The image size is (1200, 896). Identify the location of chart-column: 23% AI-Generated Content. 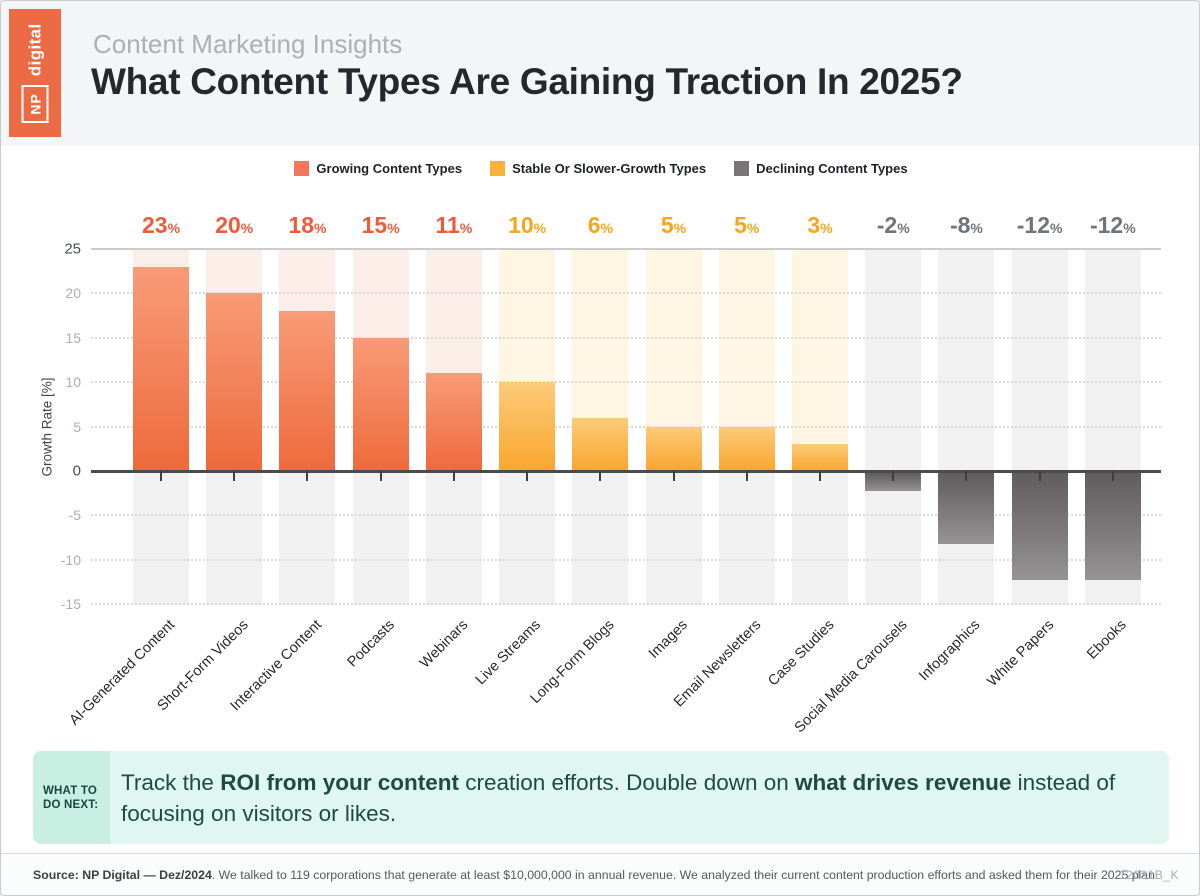
(128, 470).